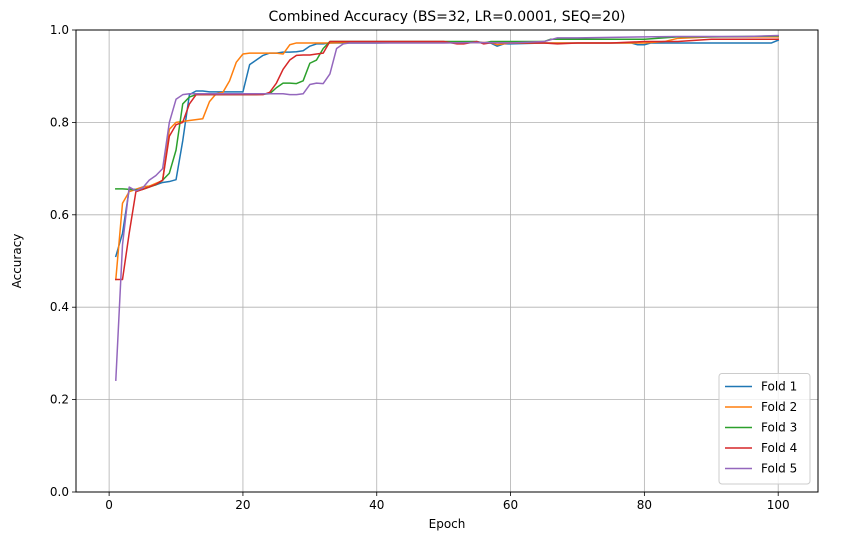 This screenshot has height=545, width=846. I want to click on legend-box, so click(764, 429).